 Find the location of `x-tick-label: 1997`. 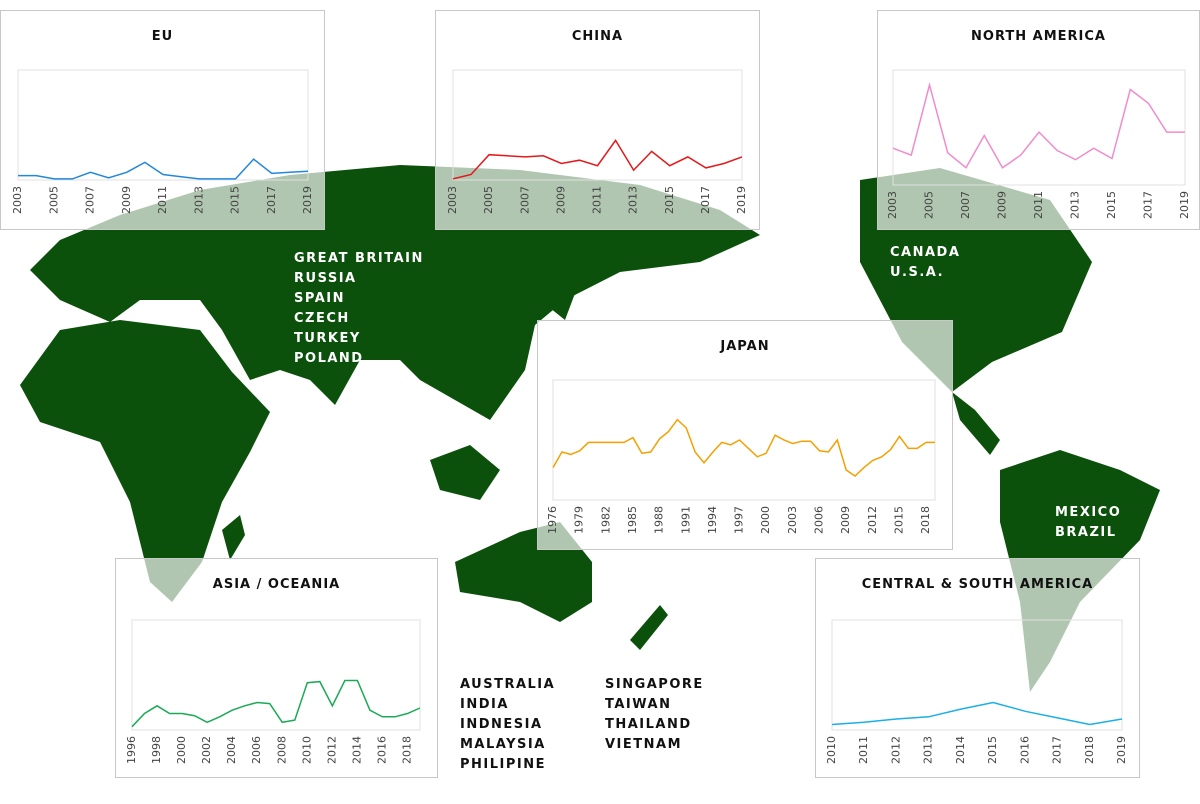

x-tick-label: 1997 is located at coordinates (739, 520).